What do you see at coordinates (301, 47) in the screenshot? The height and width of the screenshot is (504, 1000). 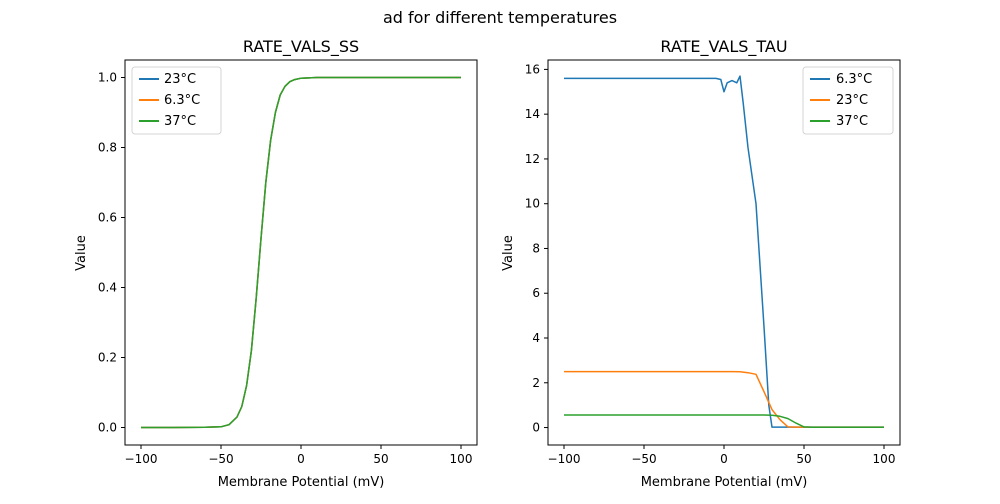 I see `chart-ss-title: RATE_VALS_SS` at bounding box center [301, 47].